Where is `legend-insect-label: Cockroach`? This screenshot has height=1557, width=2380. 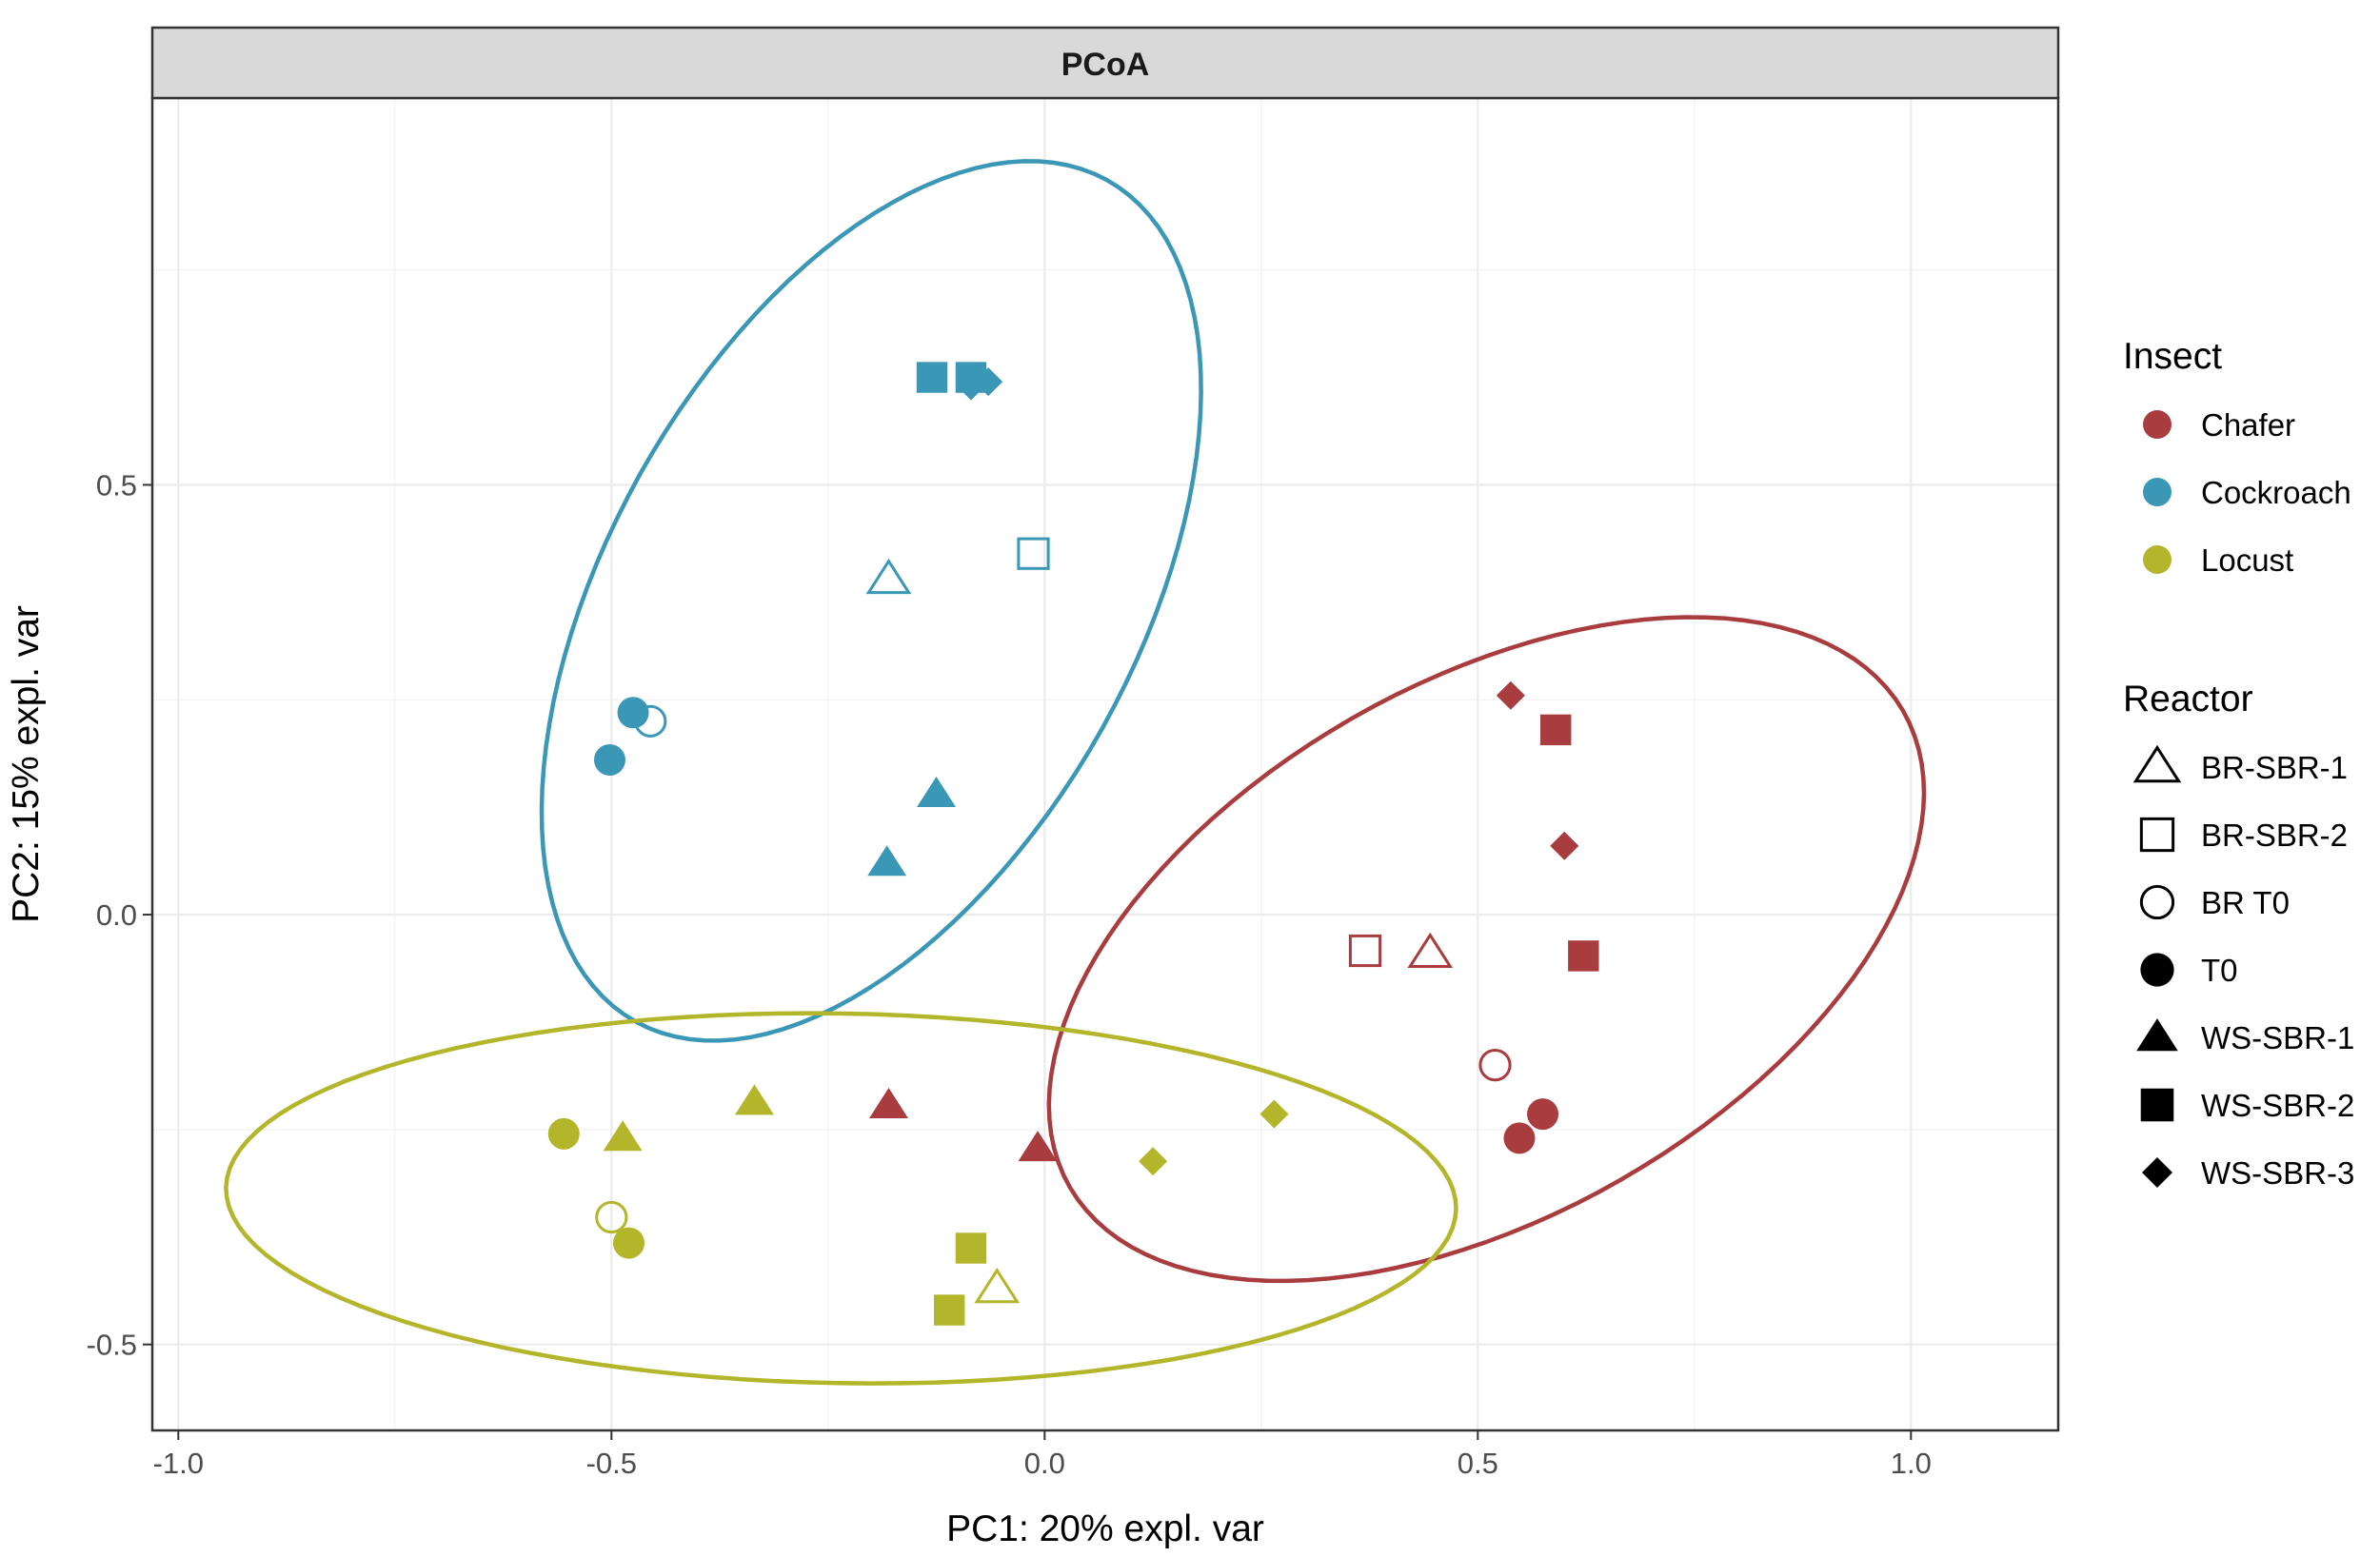
legend-insect-label: Cockroach is located at coordinates (2276, 493).